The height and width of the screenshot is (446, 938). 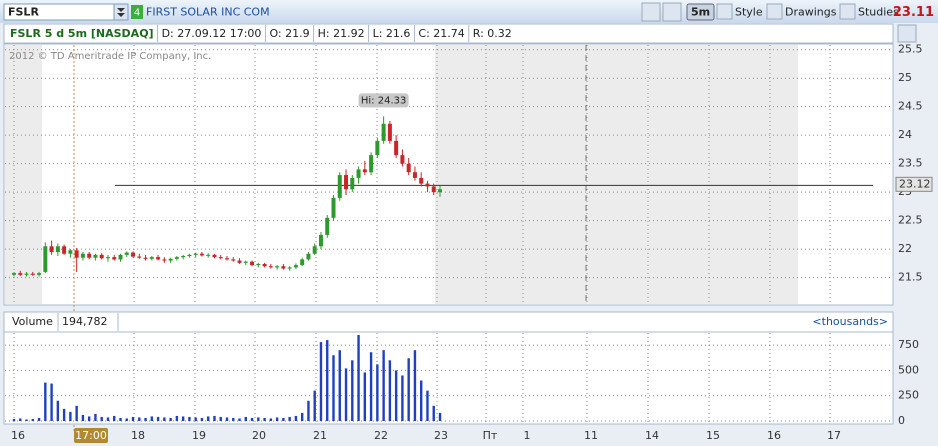 What do you see at coordinates (18, 435) in the screenshot?
I see `x-label: 16` at bounding box center [18, 435].